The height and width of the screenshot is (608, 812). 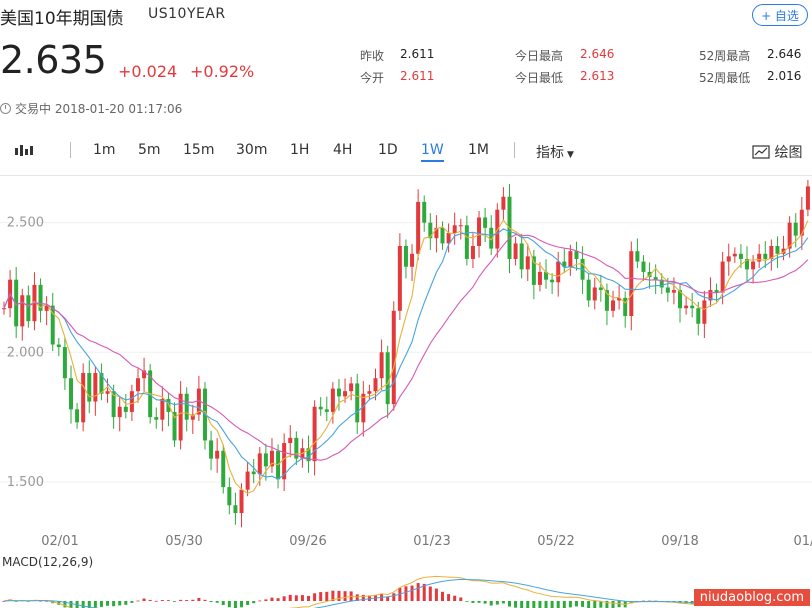 I want to click on interval-1m: 1m, so click(x=104, y=150).